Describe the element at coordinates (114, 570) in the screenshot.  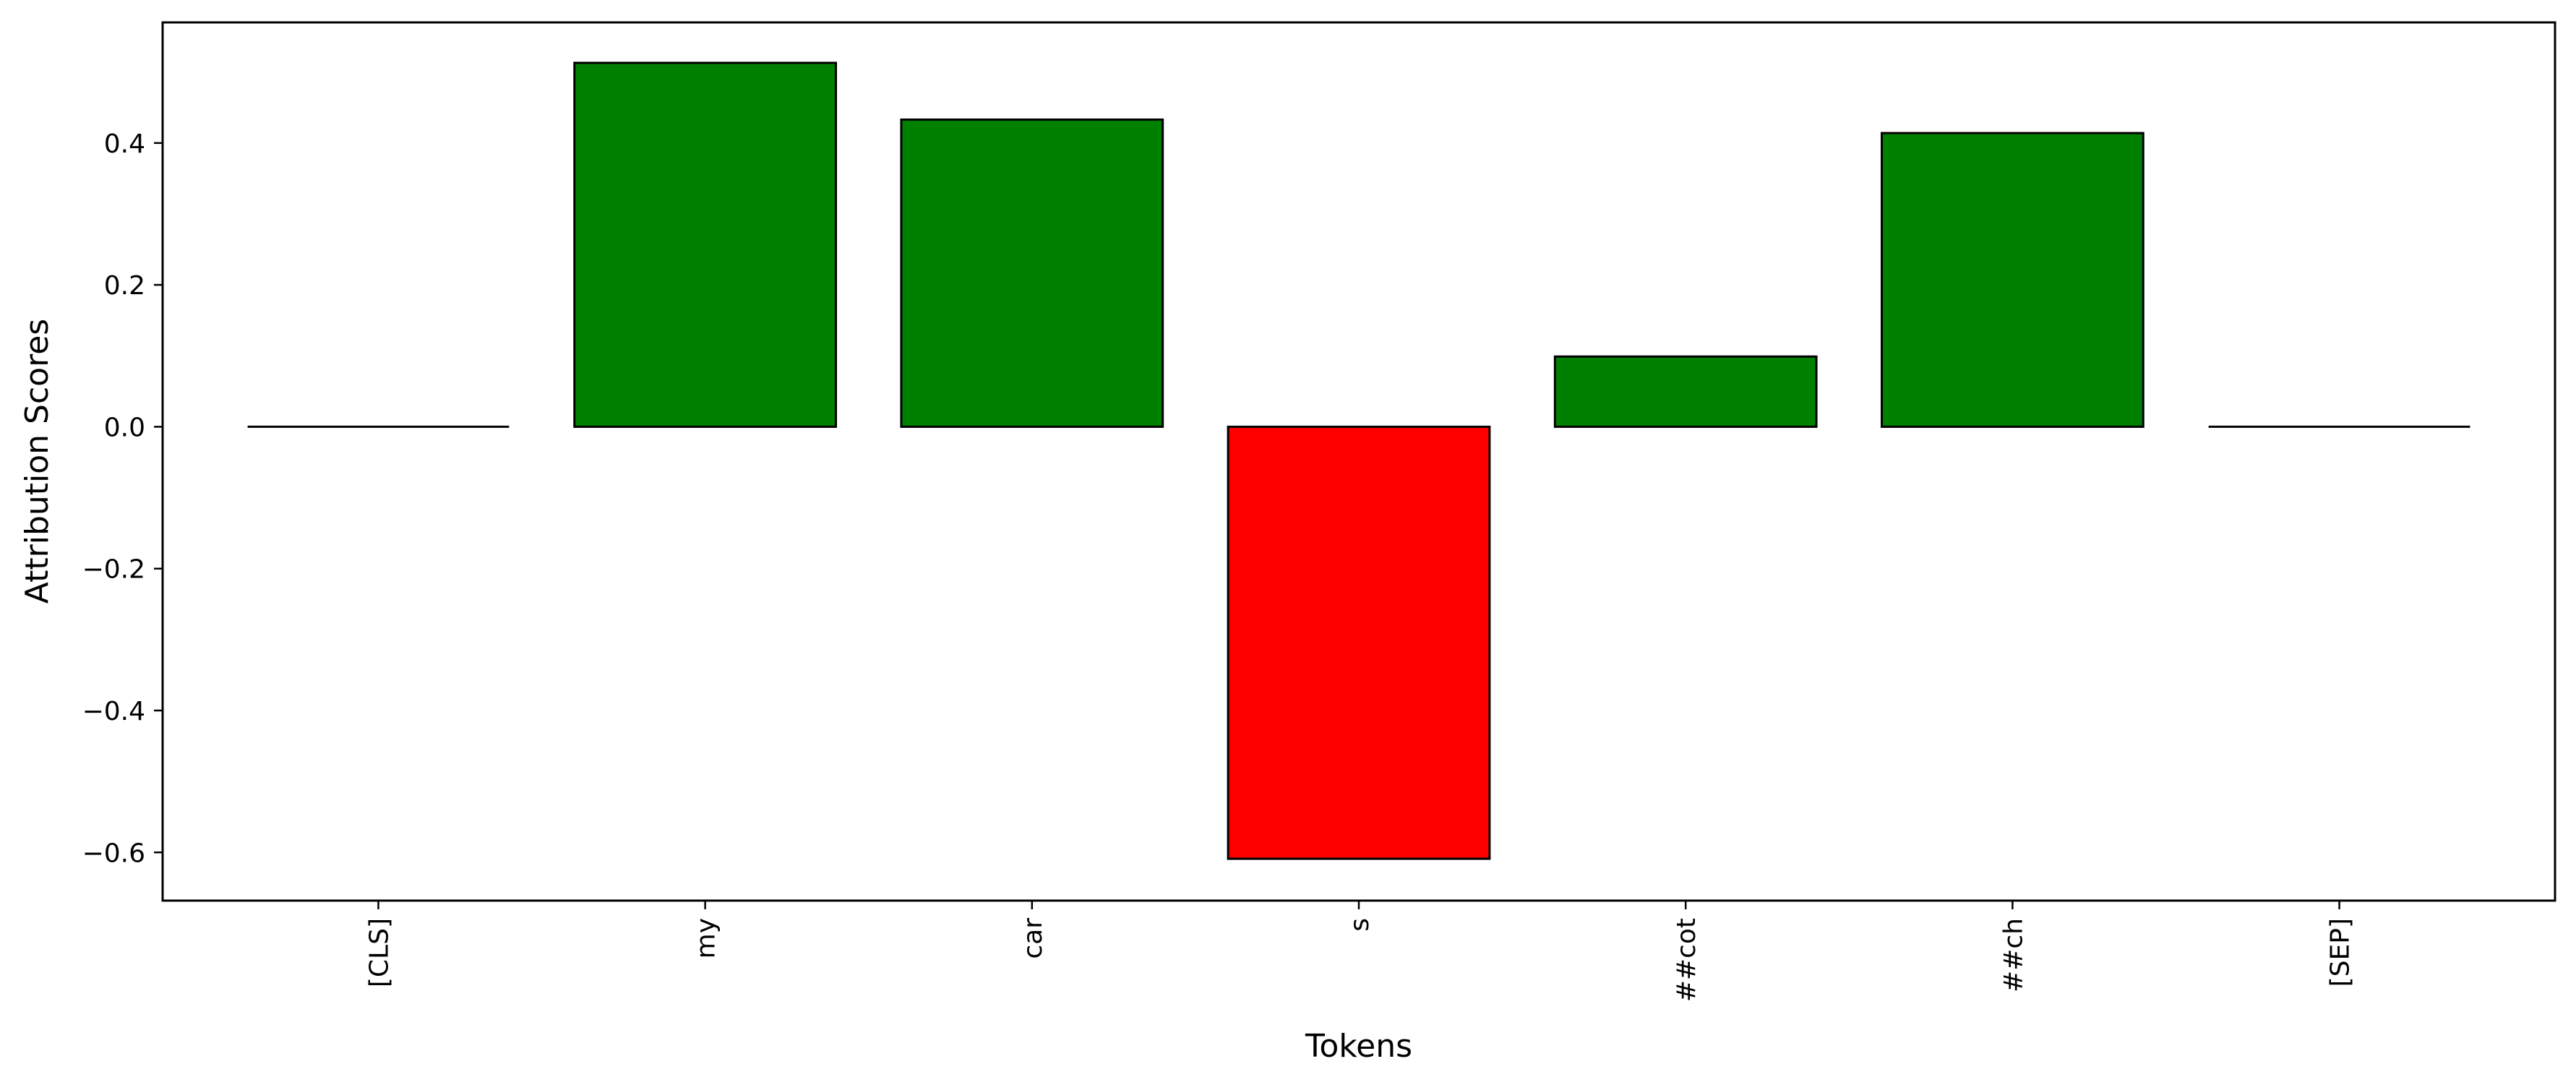
I see `y-tick-label: −0.2` at that location.